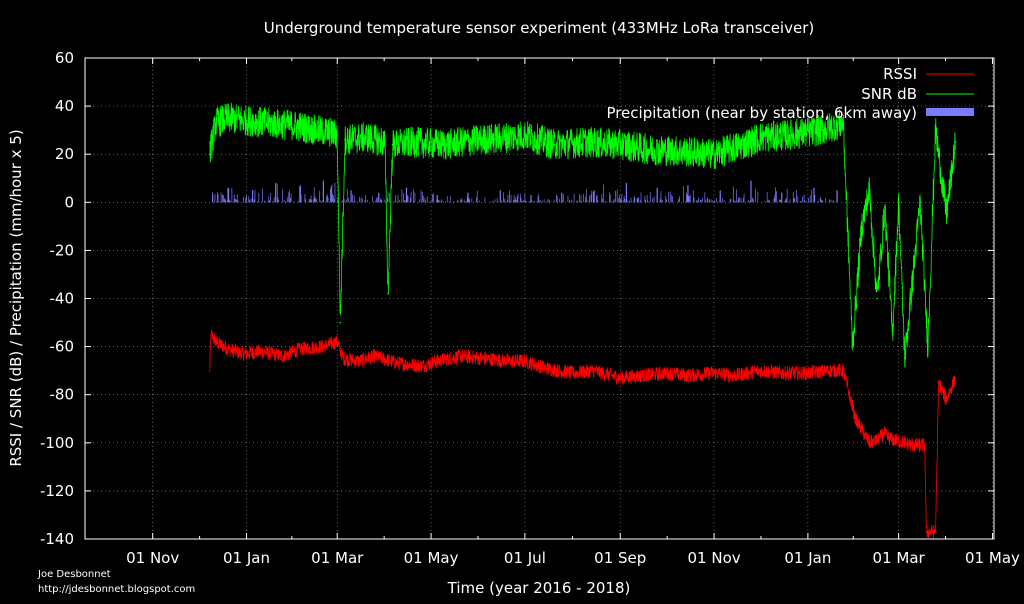 The height and width of the screenshot is (604, 1024). Describe the element at coordinates (62, 347) in the screenshot. I see `y-tick-label: -60` at that location.